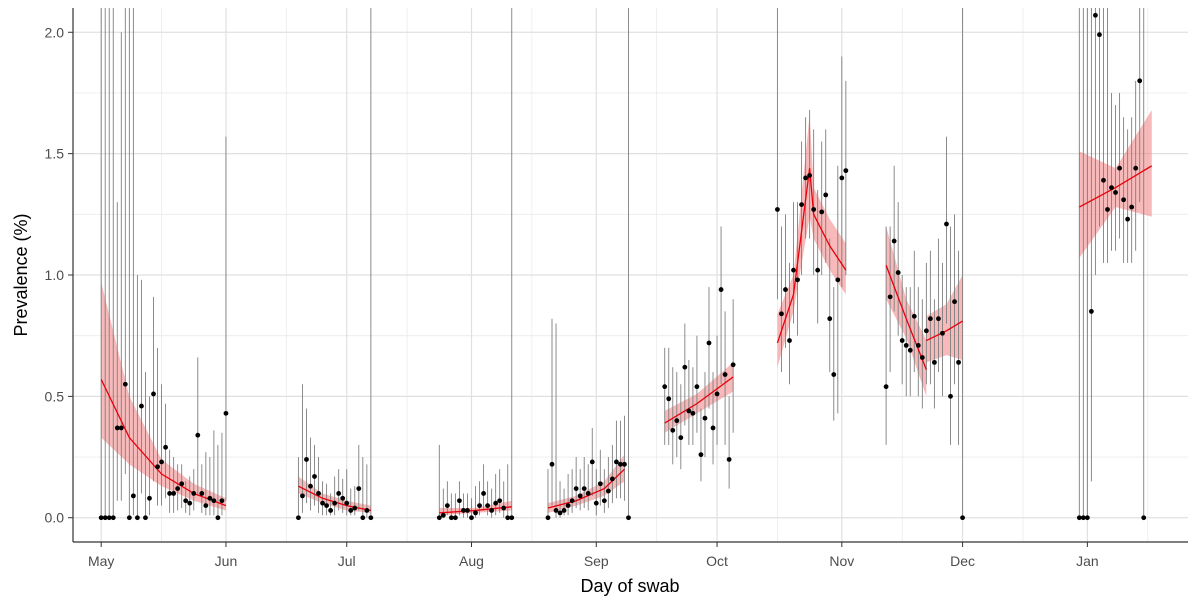 The image size is (1194, 604). I want to click on x-tick-label: Nov, so click(841, 561).